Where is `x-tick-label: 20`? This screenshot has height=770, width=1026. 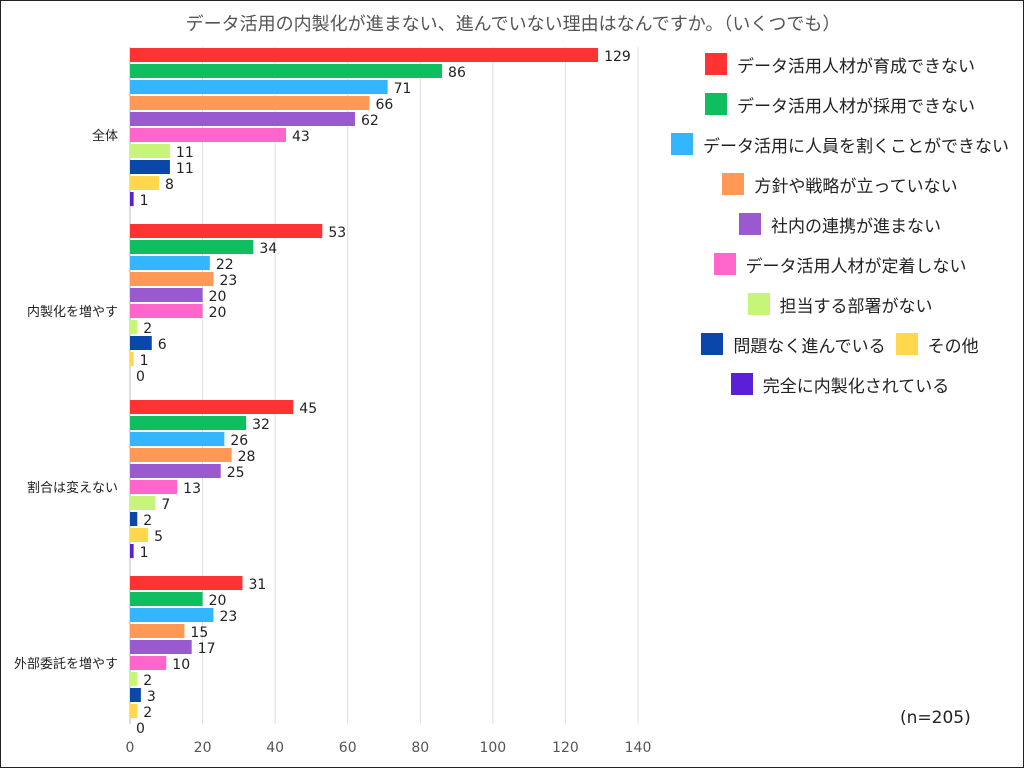
x-tick-label: 20 is located at coordinates (203, 748).